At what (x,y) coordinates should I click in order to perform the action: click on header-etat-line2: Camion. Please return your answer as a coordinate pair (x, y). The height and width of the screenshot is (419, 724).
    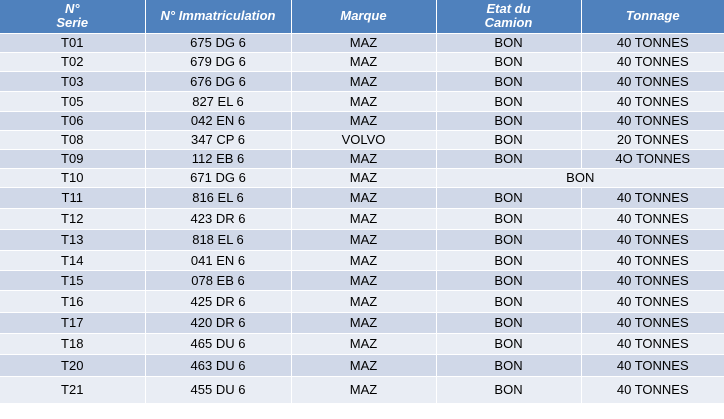
    Looking at the image, I should click on (508, 23).